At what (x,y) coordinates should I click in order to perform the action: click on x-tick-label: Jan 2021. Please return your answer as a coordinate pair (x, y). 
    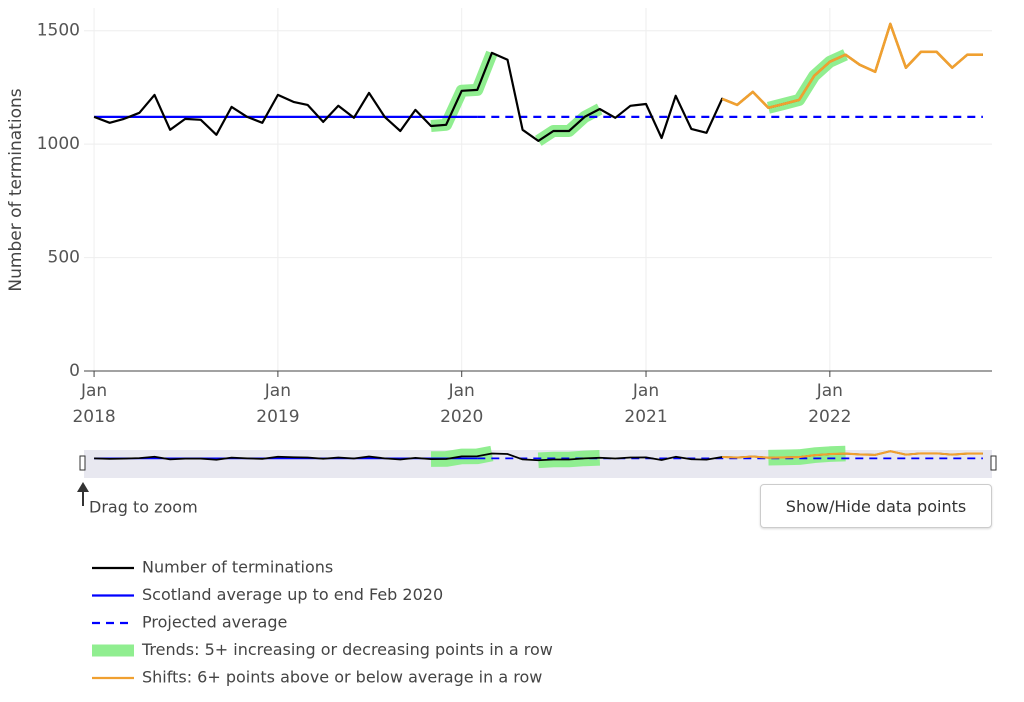
    Looking at the image, I should click on (645, 404).